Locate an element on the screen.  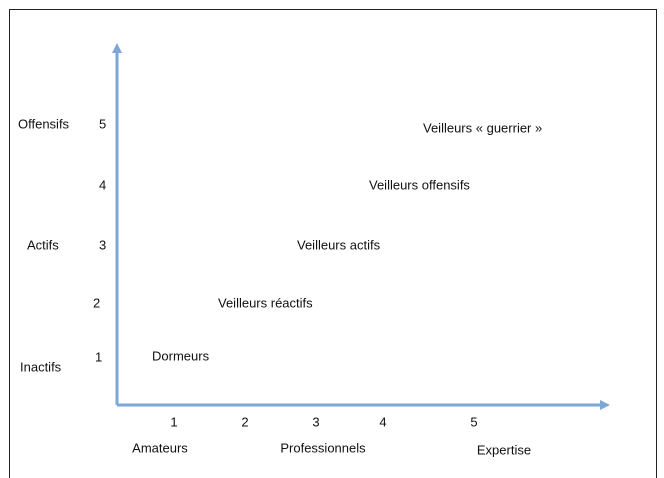
y-tick-label: 2 is located at coordinates (96, 302).